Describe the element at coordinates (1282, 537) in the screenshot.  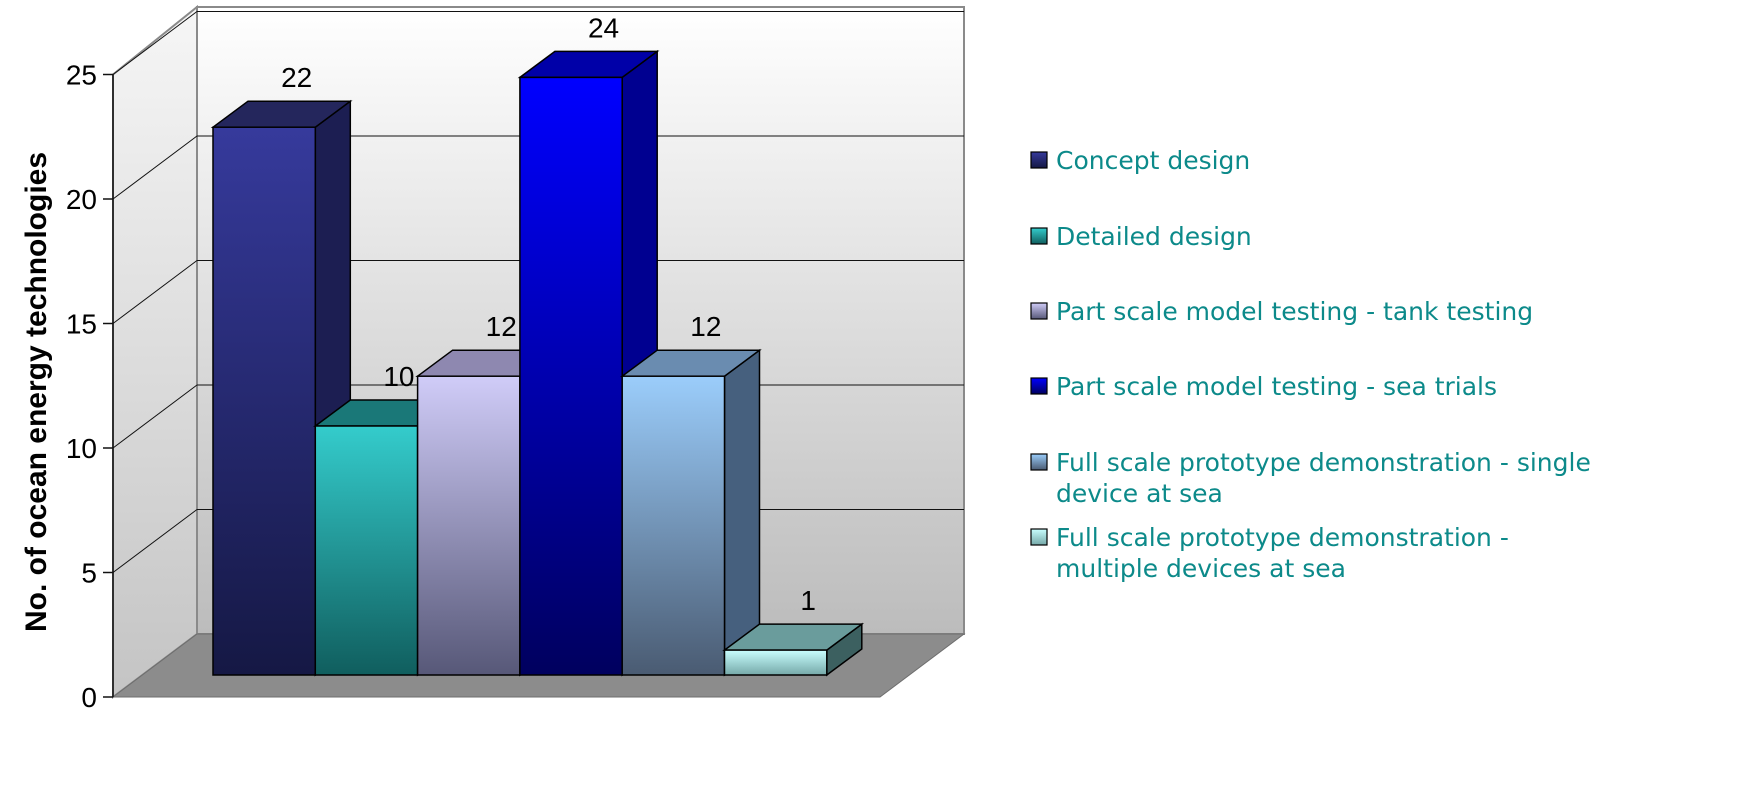
I see `legend-label: Full scale prototype demonstration -` at that location.